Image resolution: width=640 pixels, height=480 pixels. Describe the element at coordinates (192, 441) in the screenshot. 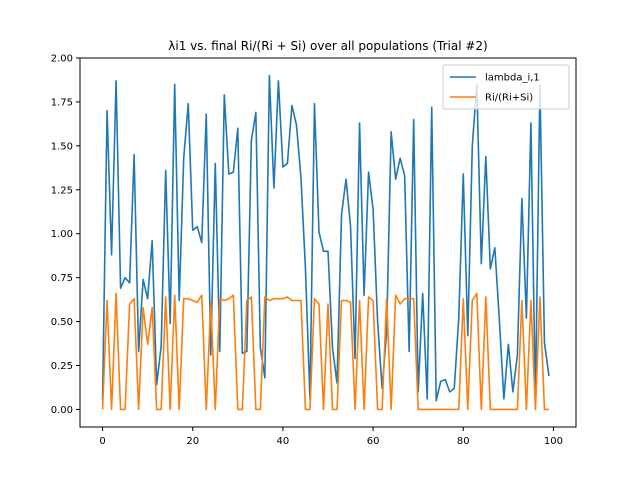

I see `x-tick-label: 20` at that location.